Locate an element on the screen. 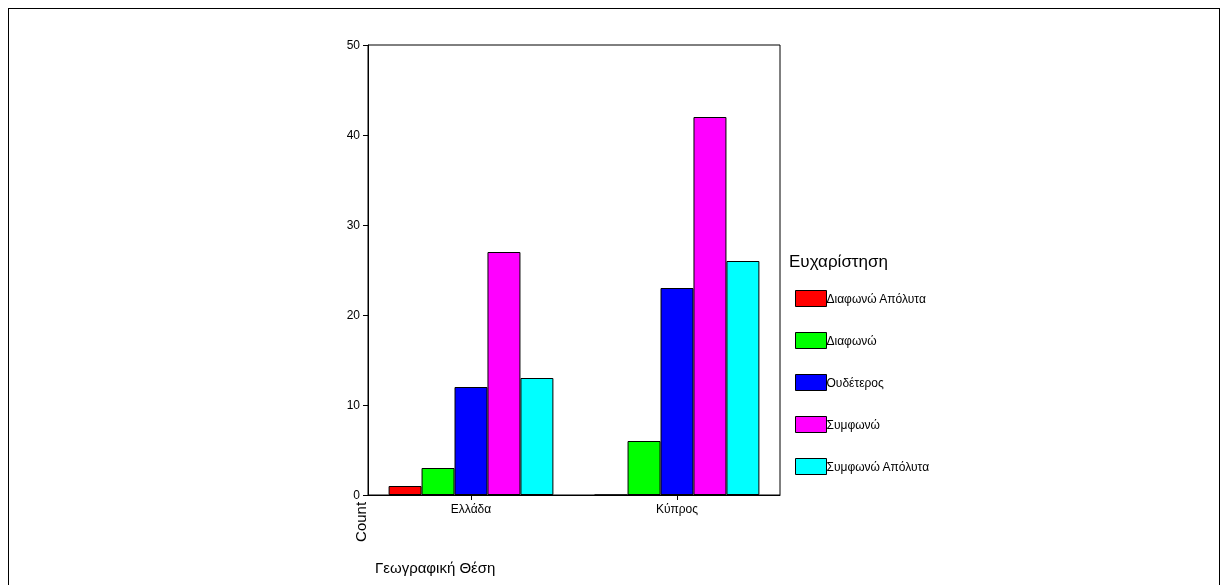 The height and width of the screenshot is (585, 1228). legend-label: Ουδέτερος is located at coordinates (855, 382).